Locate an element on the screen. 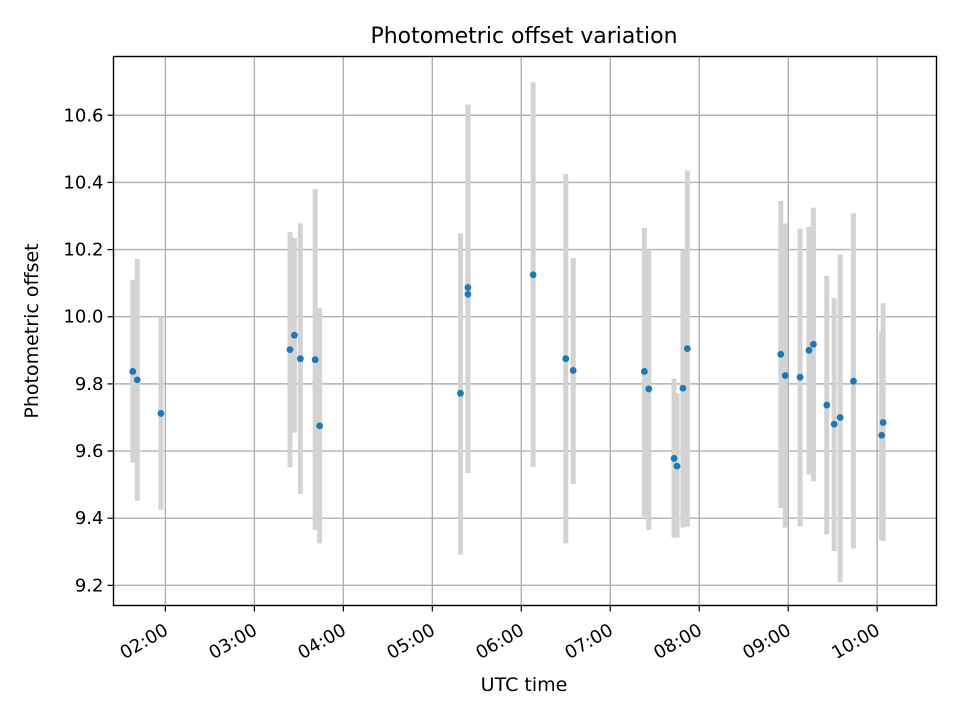  y-tick-label: 10.2 is located at coordinates (83, 250).